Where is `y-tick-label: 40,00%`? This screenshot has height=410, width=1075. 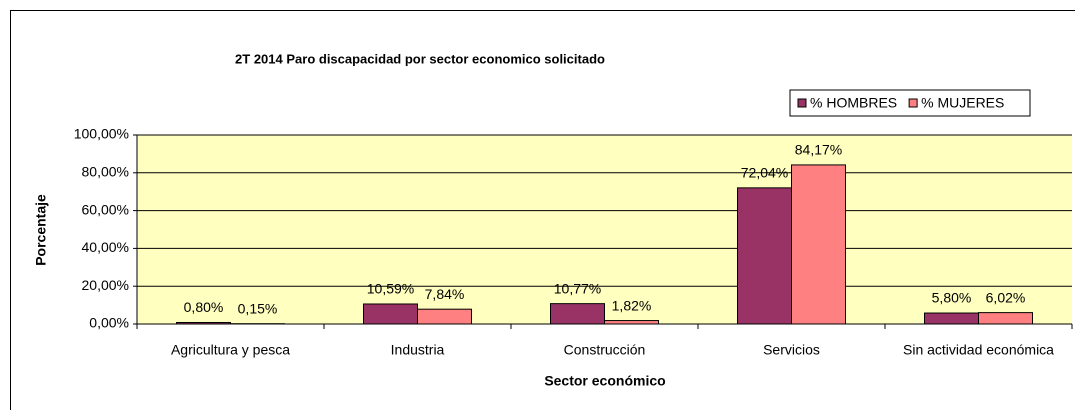
y-tick-label: 40,00% is located at coordinates (105, 247).